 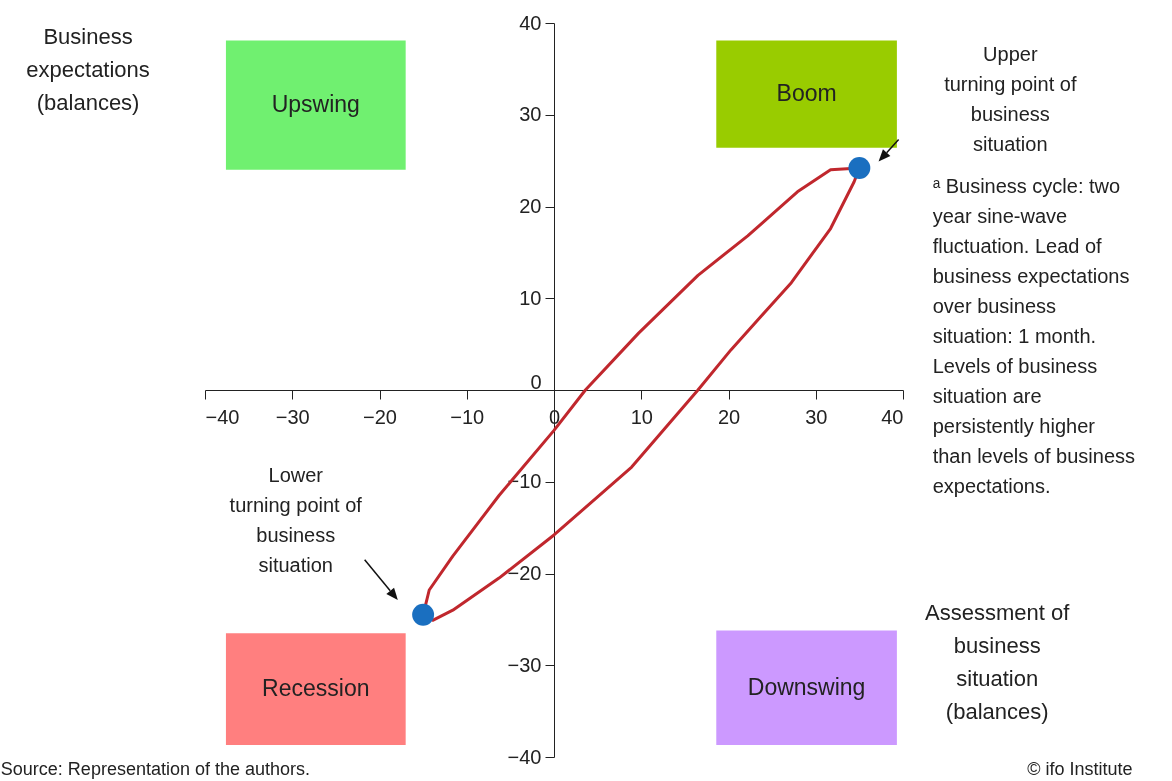 What do you see at coordinates (806, 93) in the screenshot?
I see `annotation: Boom` at bounding box center [806, 93].